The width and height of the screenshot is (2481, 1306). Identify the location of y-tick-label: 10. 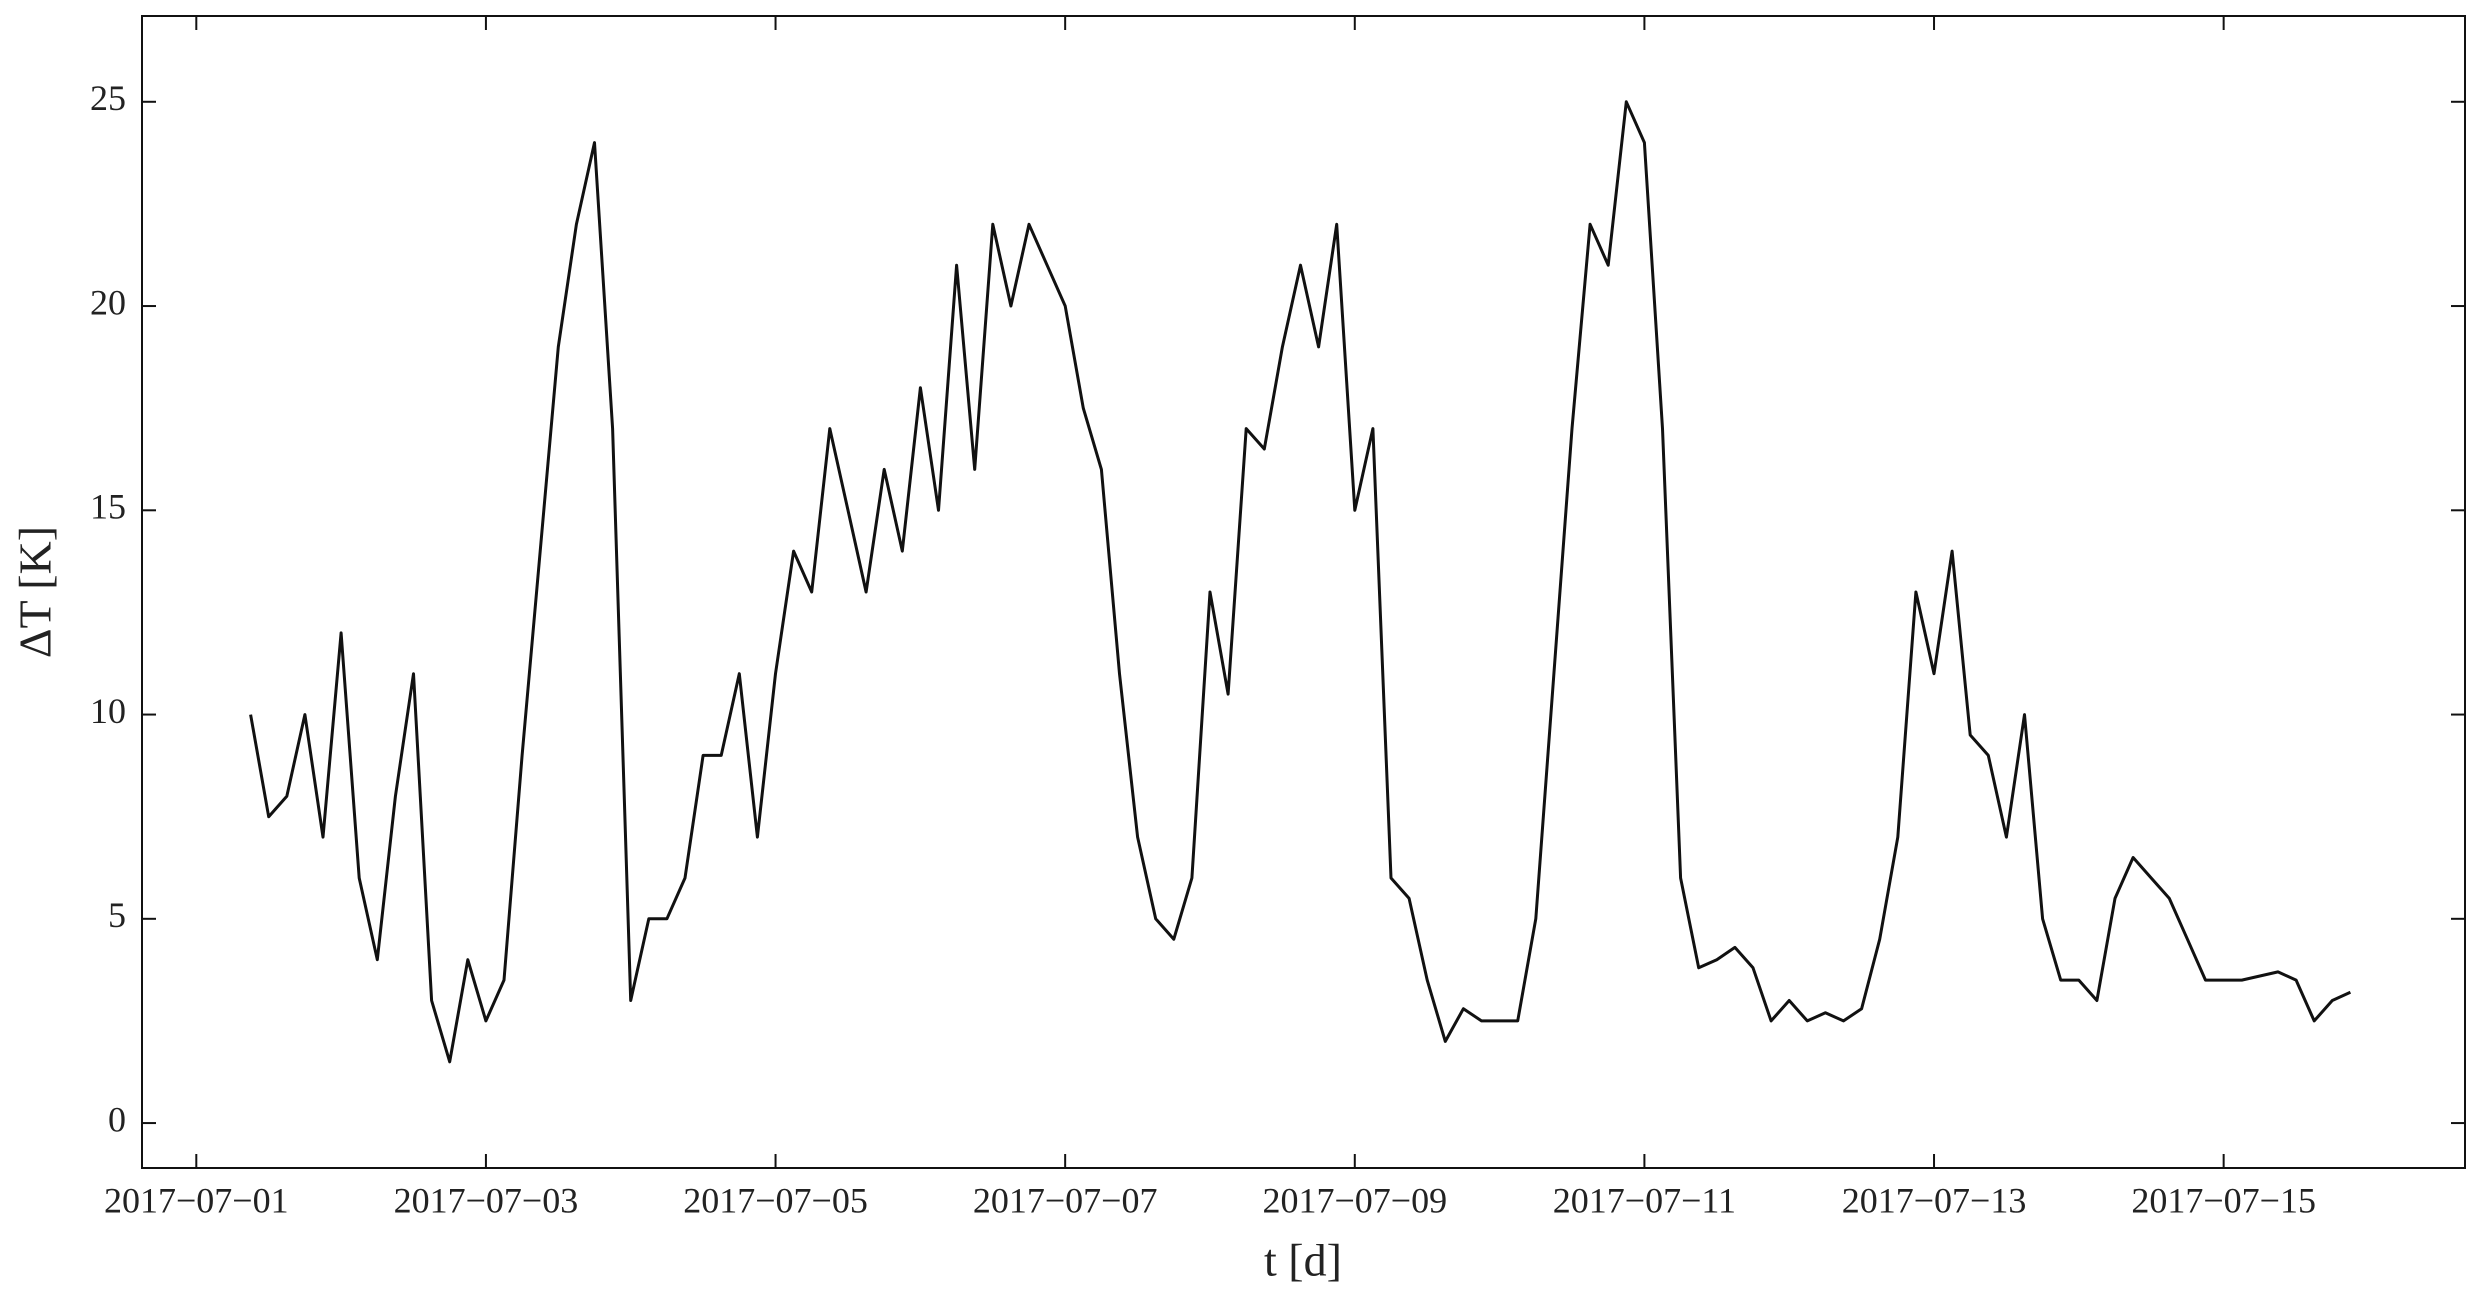
(108, 711).